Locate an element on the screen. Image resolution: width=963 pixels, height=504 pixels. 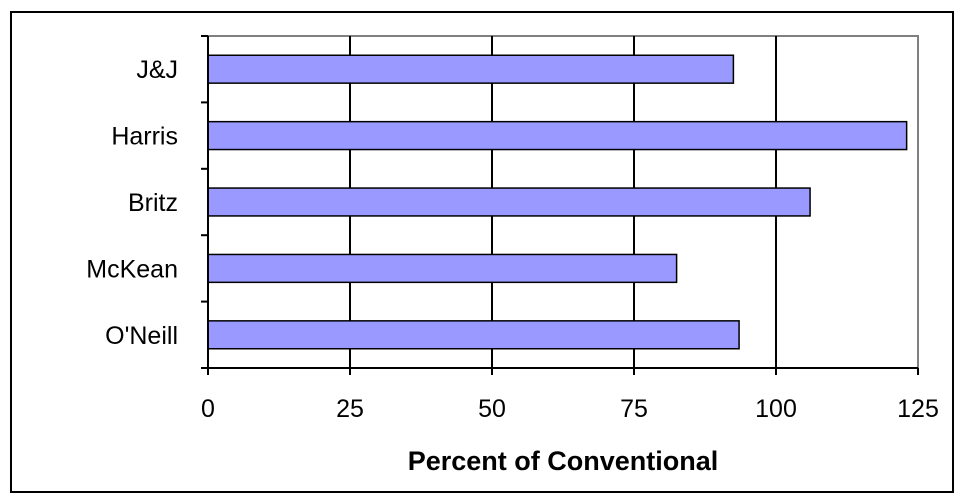
category-labels: J&J Harris Britz McKean O'Neill is located at coordinates (132, 203).